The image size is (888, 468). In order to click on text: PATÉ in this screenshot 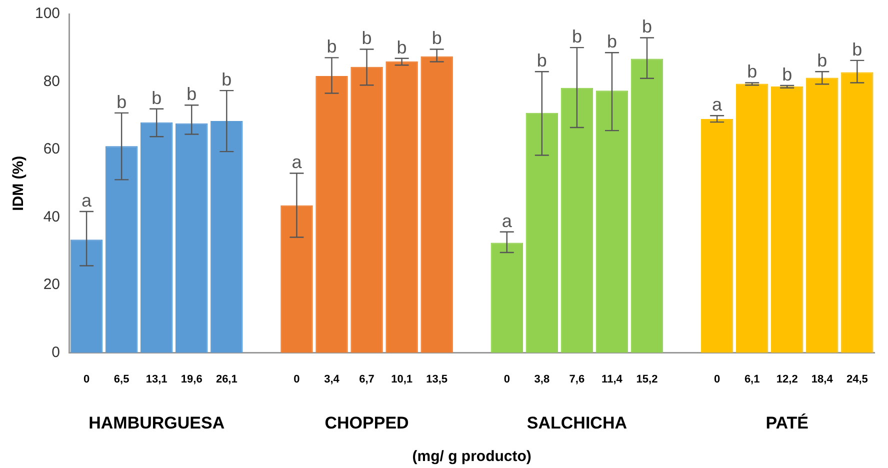, I will do `click(787, 422)`.